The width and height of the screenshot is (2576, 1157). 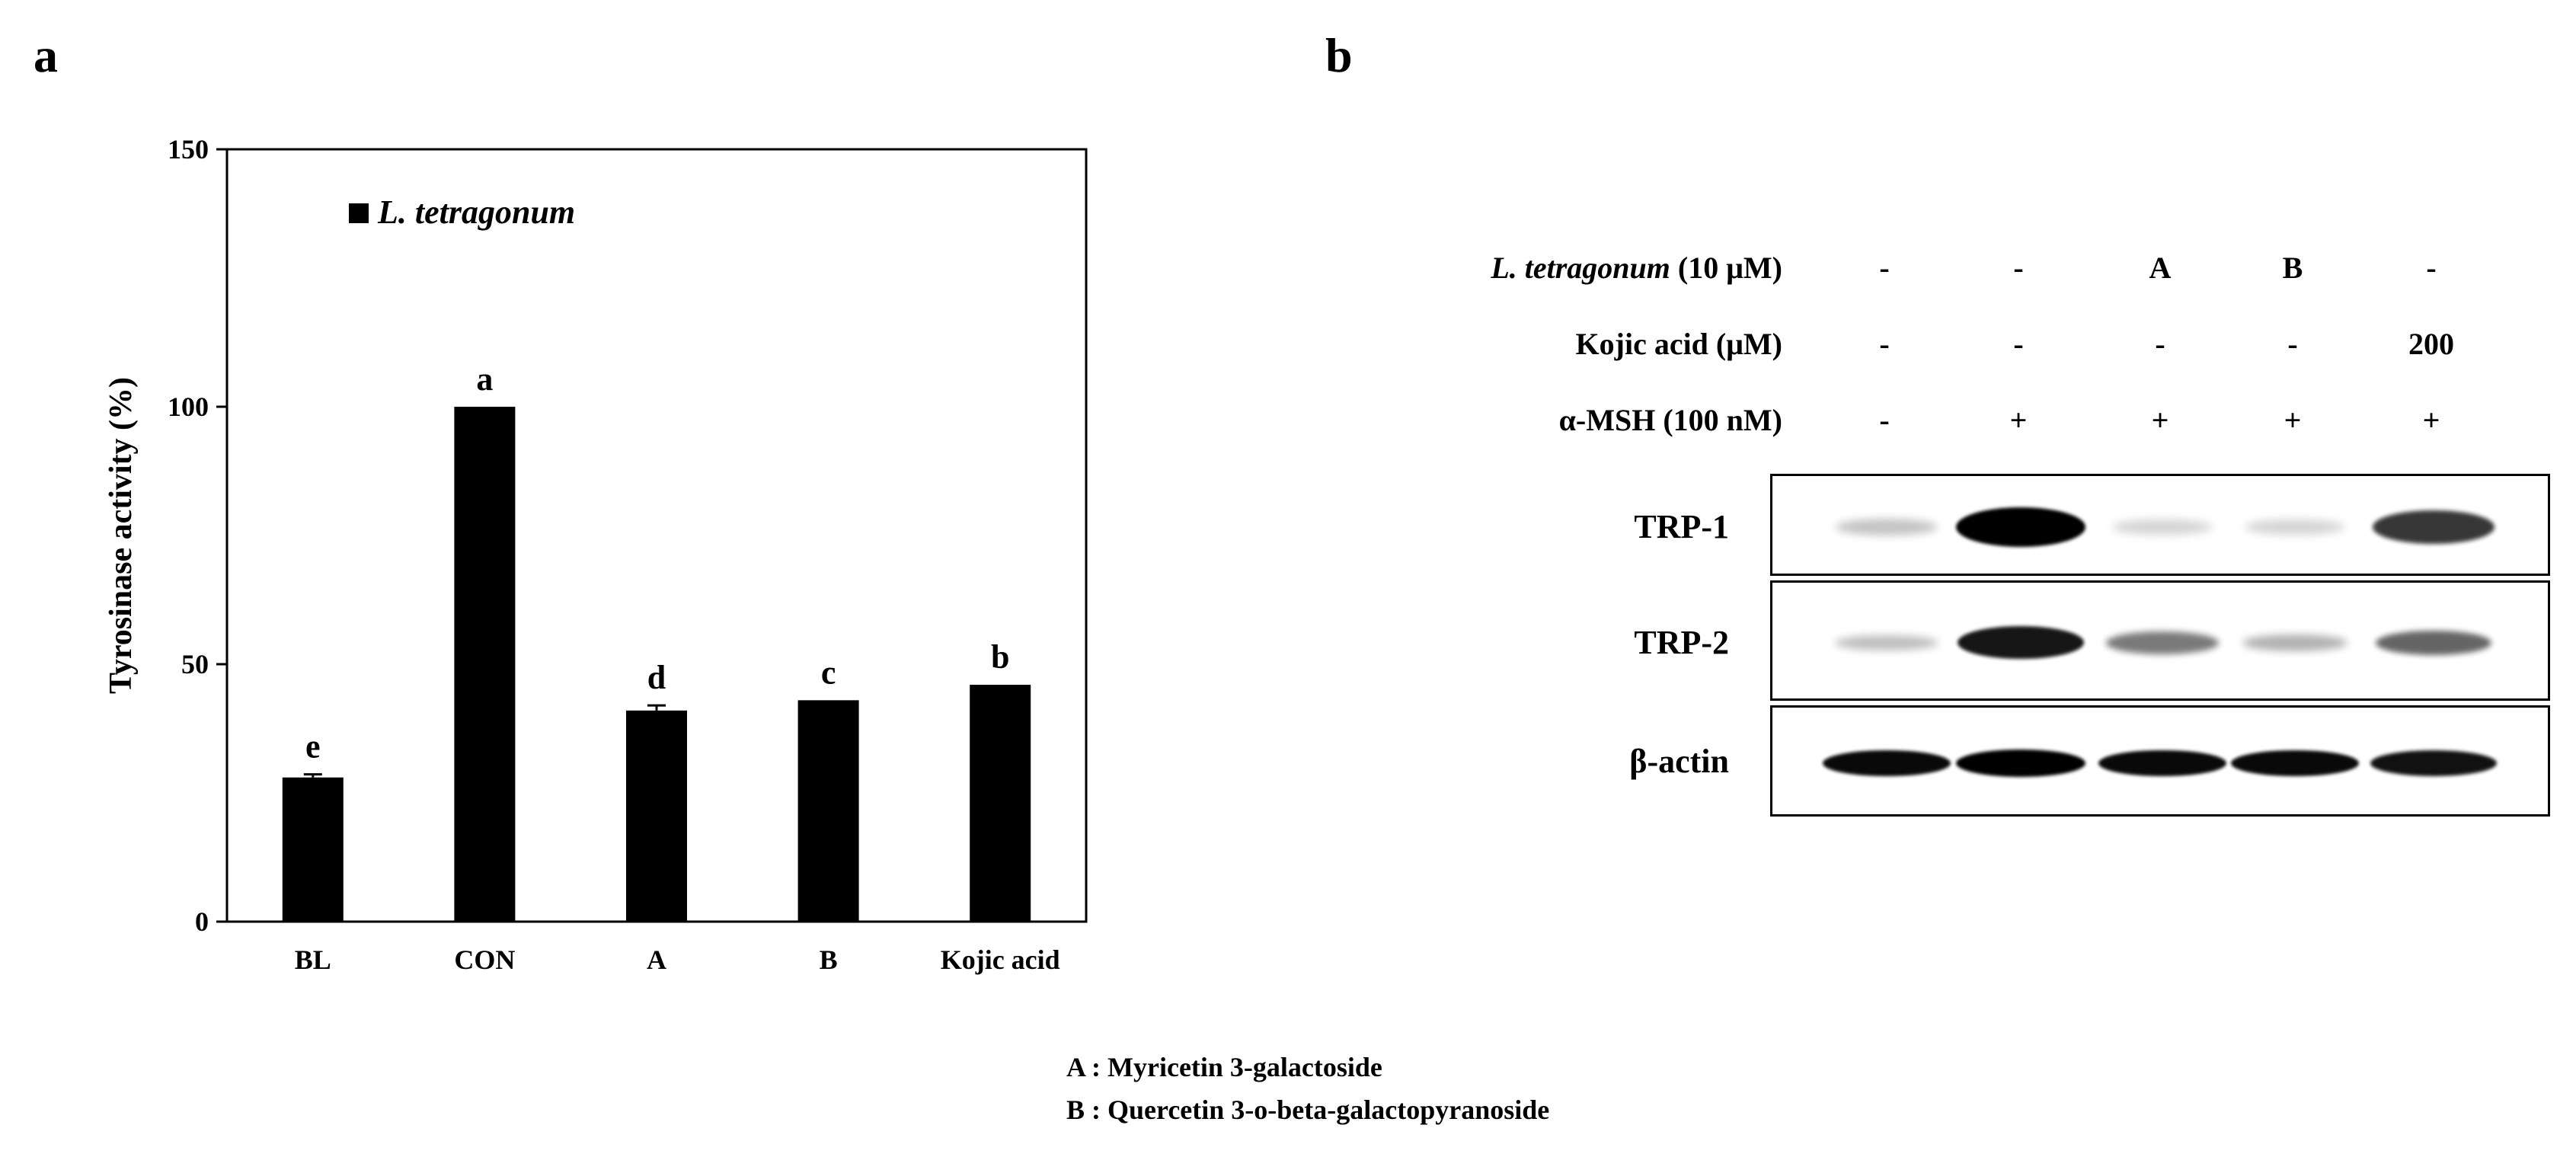 I want to click on y-tick-label: 0, so click(x=202, y=921).